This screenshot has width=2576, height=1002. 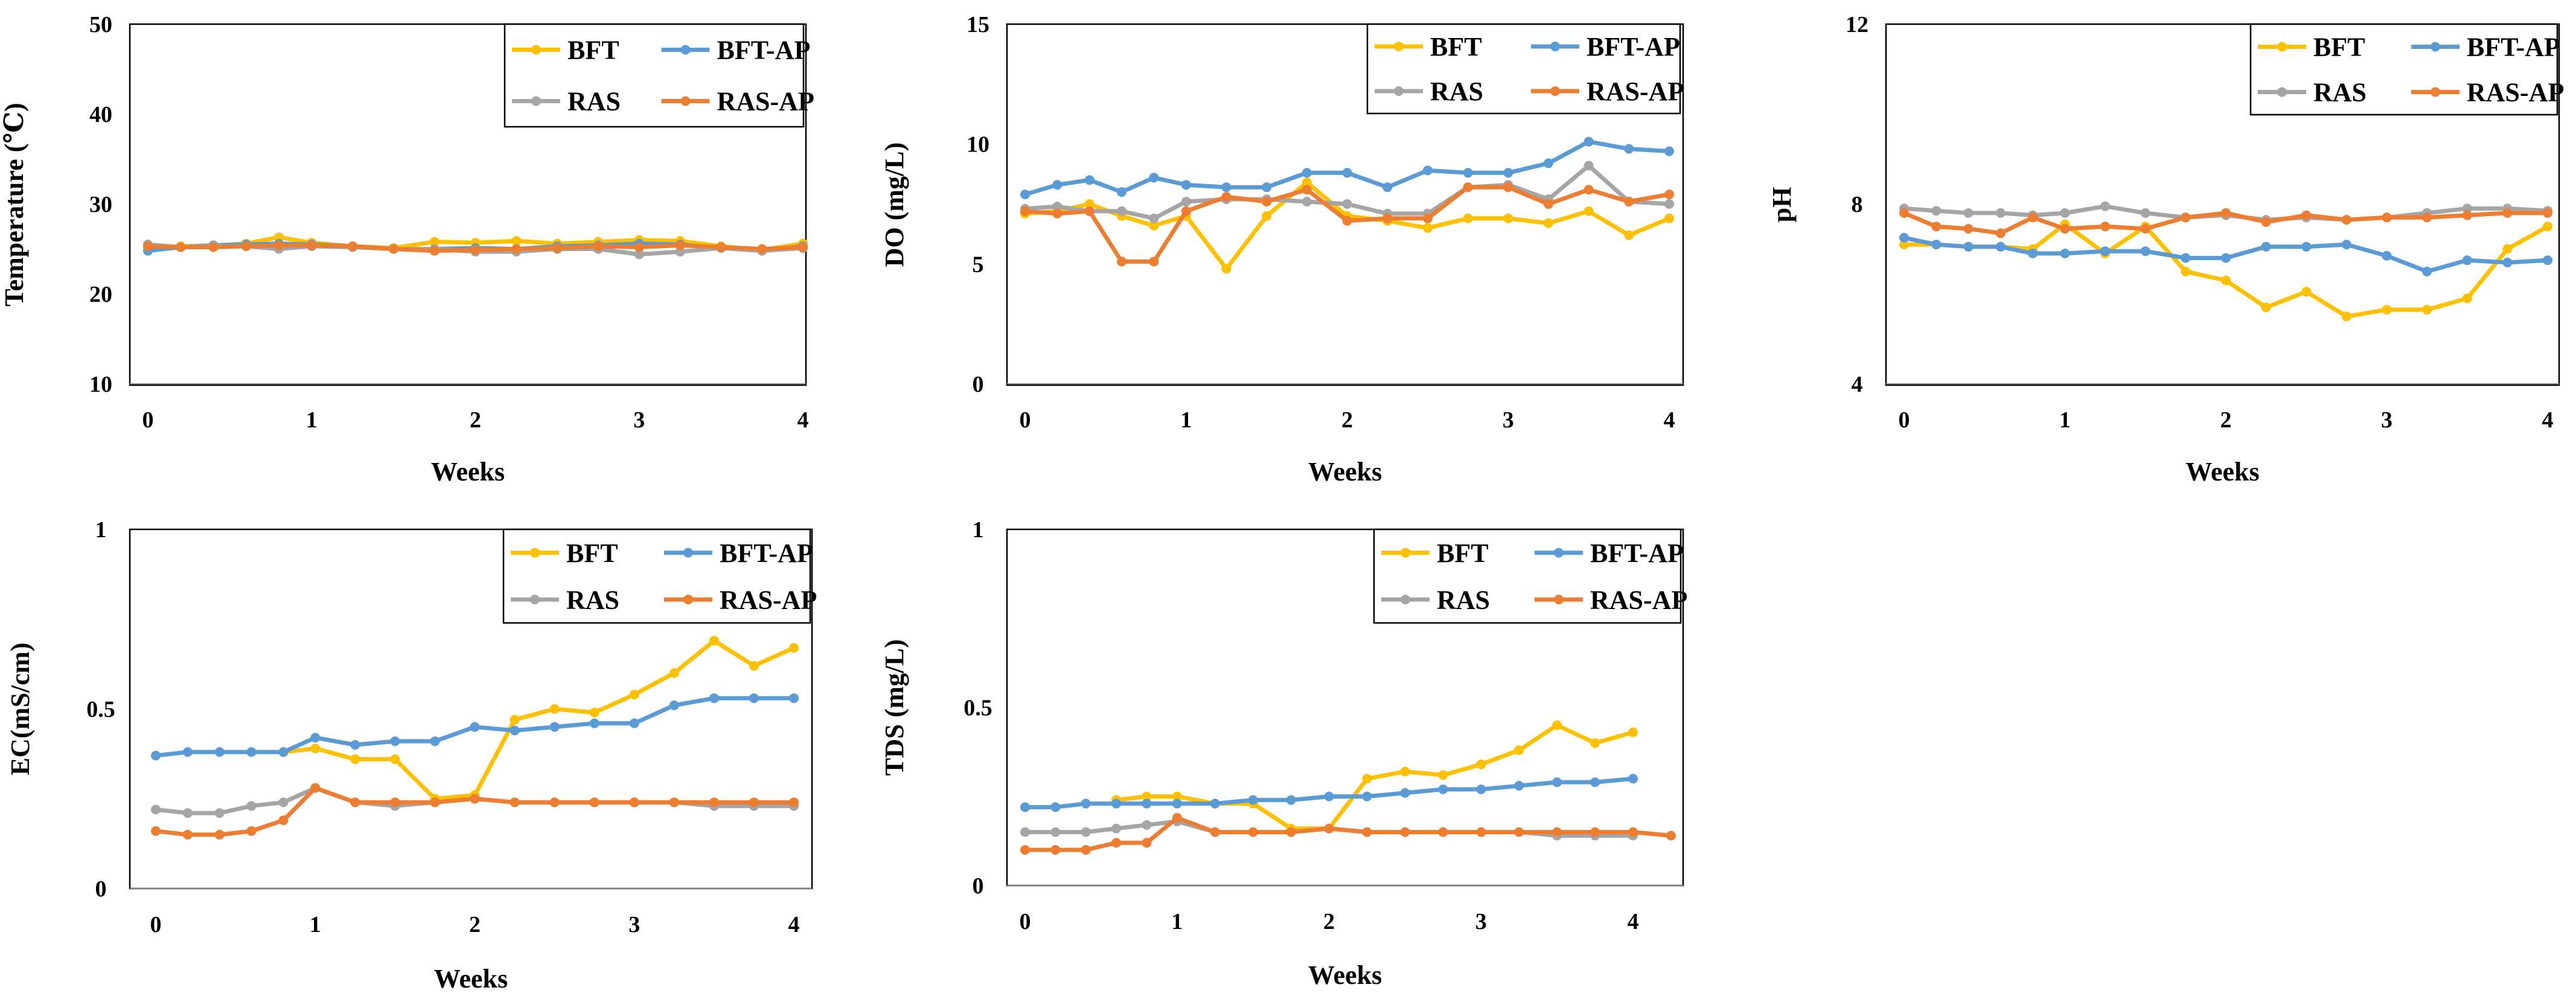 I want to click on series-bft, so click(x=538, y=720).